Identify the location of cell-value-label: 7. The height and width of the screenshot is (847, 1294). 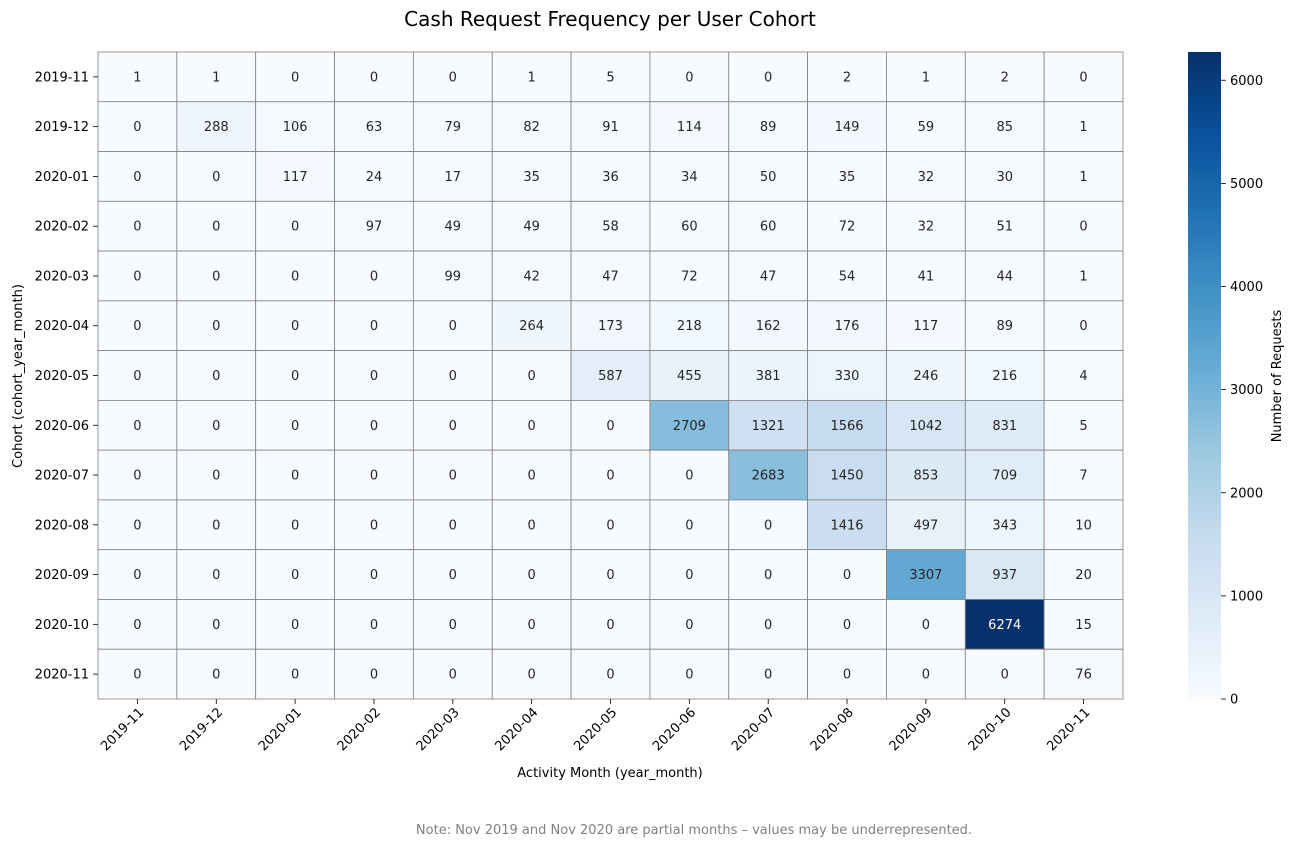
(1083, 476).